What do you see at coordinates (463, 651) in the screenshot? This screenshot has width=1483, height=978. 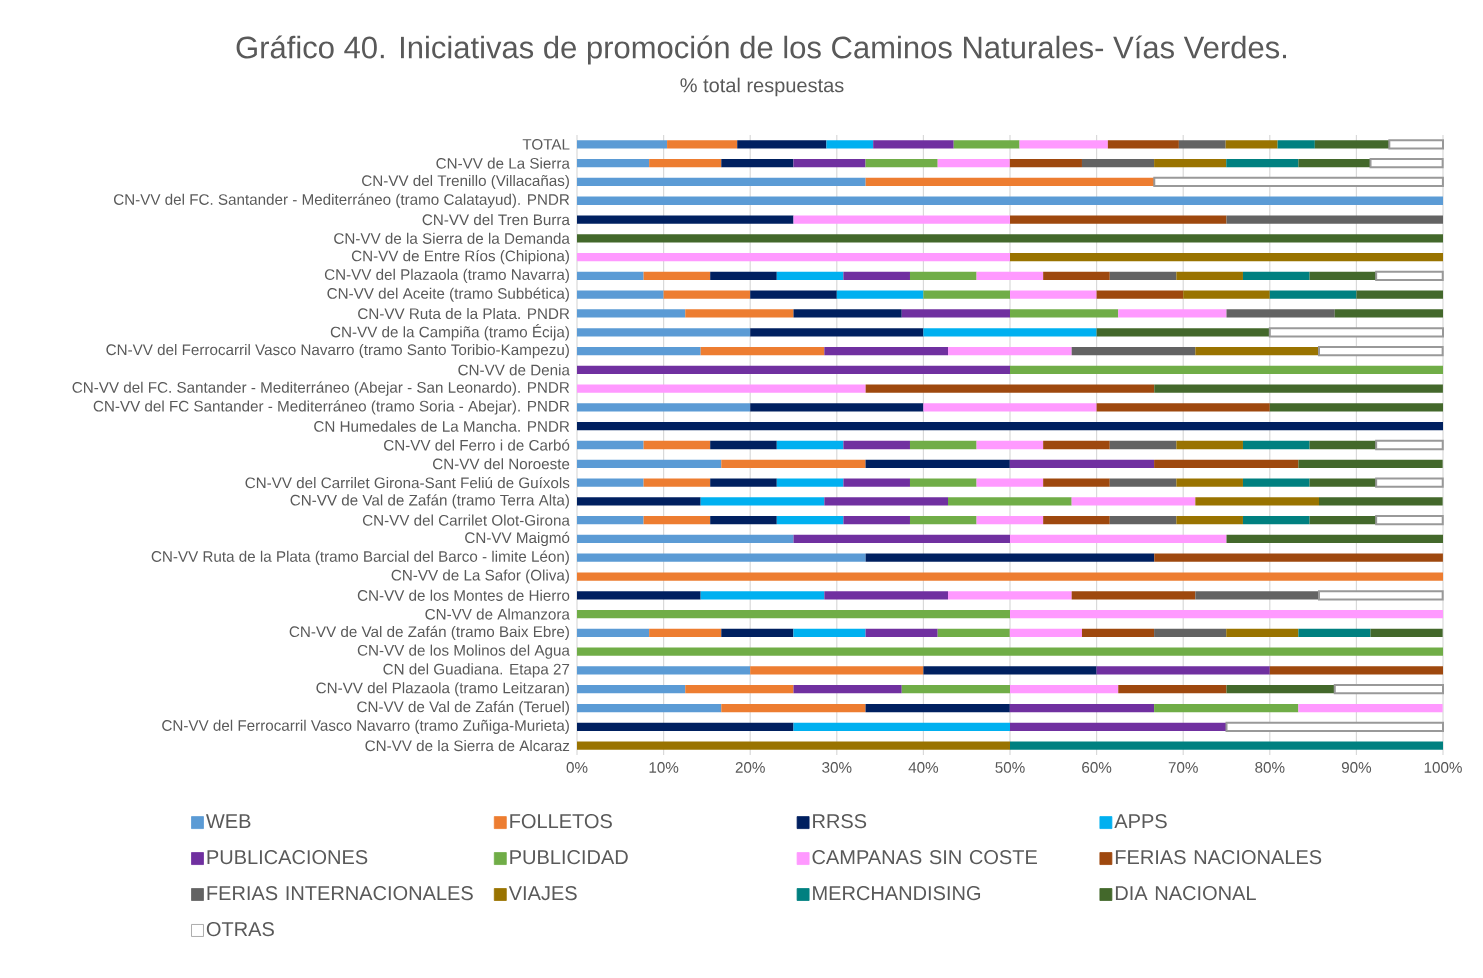 I see `y-tick-label: CN-VV de los Molinos del Agua` at bounding box center [463, 651].